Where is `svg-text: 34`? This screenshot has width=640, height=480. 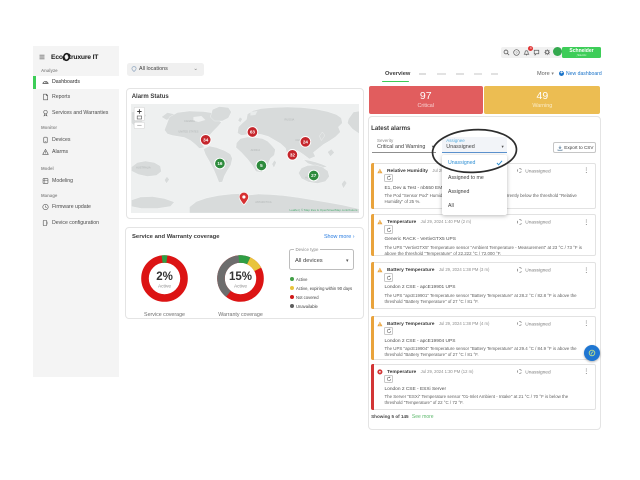
svg-text: 34 is located at coordinates (206, 140).